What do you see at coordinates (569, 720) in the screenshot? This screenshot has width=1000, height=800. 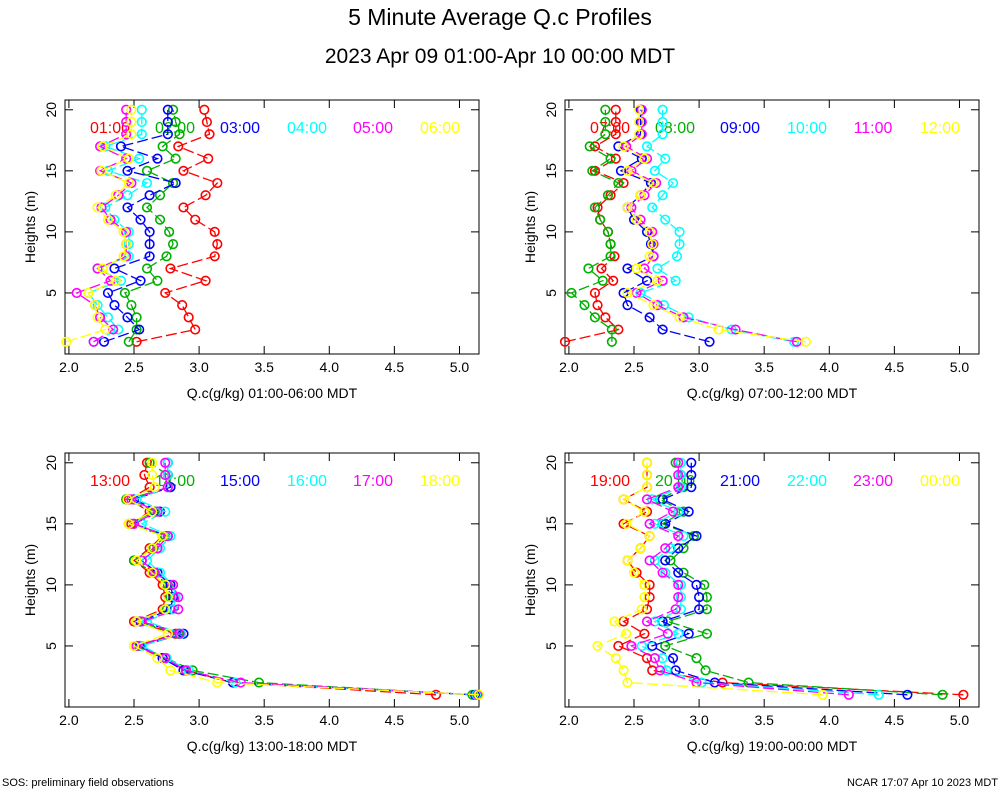 I see `x-tick-label: 2.0` at bounding box center [569, 720].